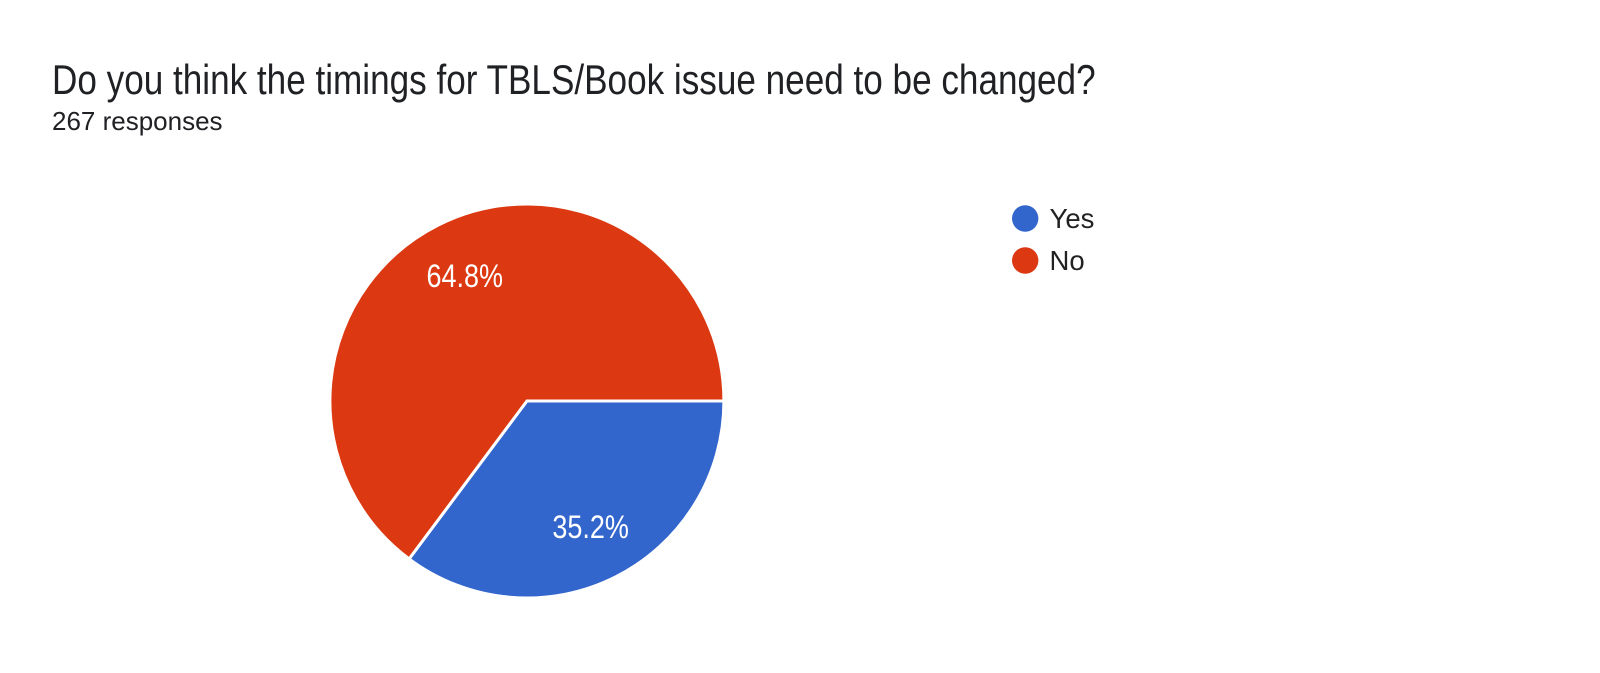 The height and width of the screenshot is (673, 1600). Describe the element at coordinates (590, 527) in the screenshot. I see `svg-text: 35.2%` at that location.